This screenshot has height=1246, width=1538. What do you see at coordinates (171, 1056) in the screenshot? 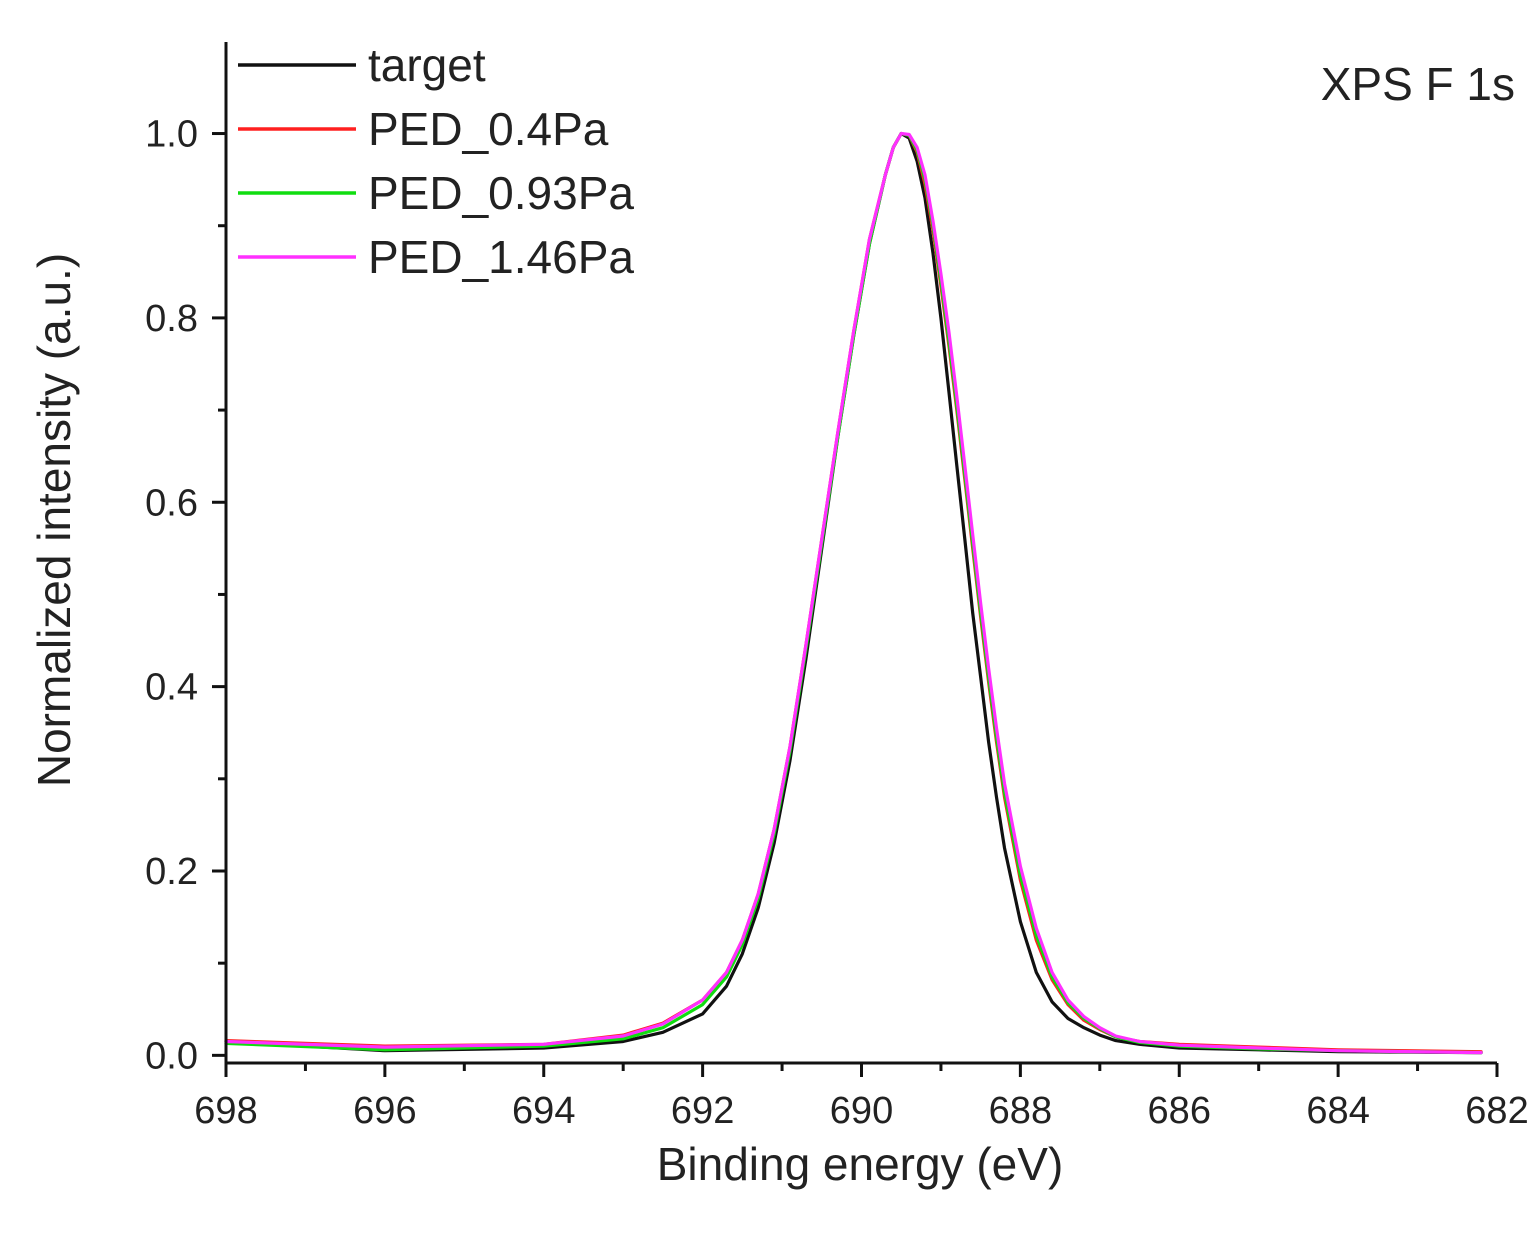
I see `y-tick-label: 0.0` at bounding box center [171, 1056].